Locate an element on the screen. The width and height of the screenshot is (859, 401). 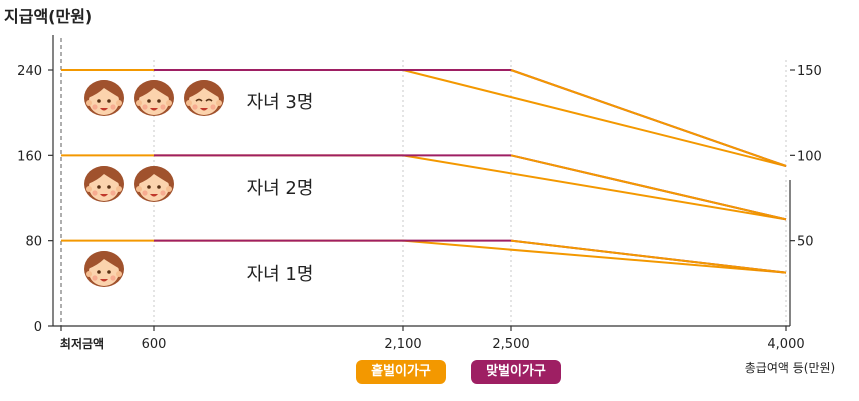
right-tick-label-100: 100 is located at coordinates (809, 156).